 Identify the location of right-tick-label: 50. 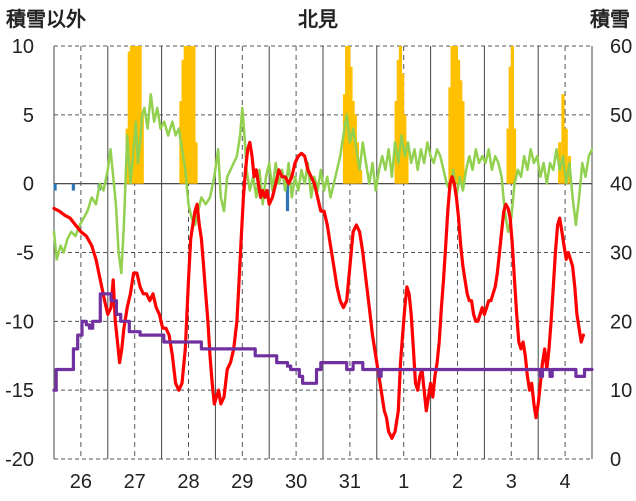
(621, 116).